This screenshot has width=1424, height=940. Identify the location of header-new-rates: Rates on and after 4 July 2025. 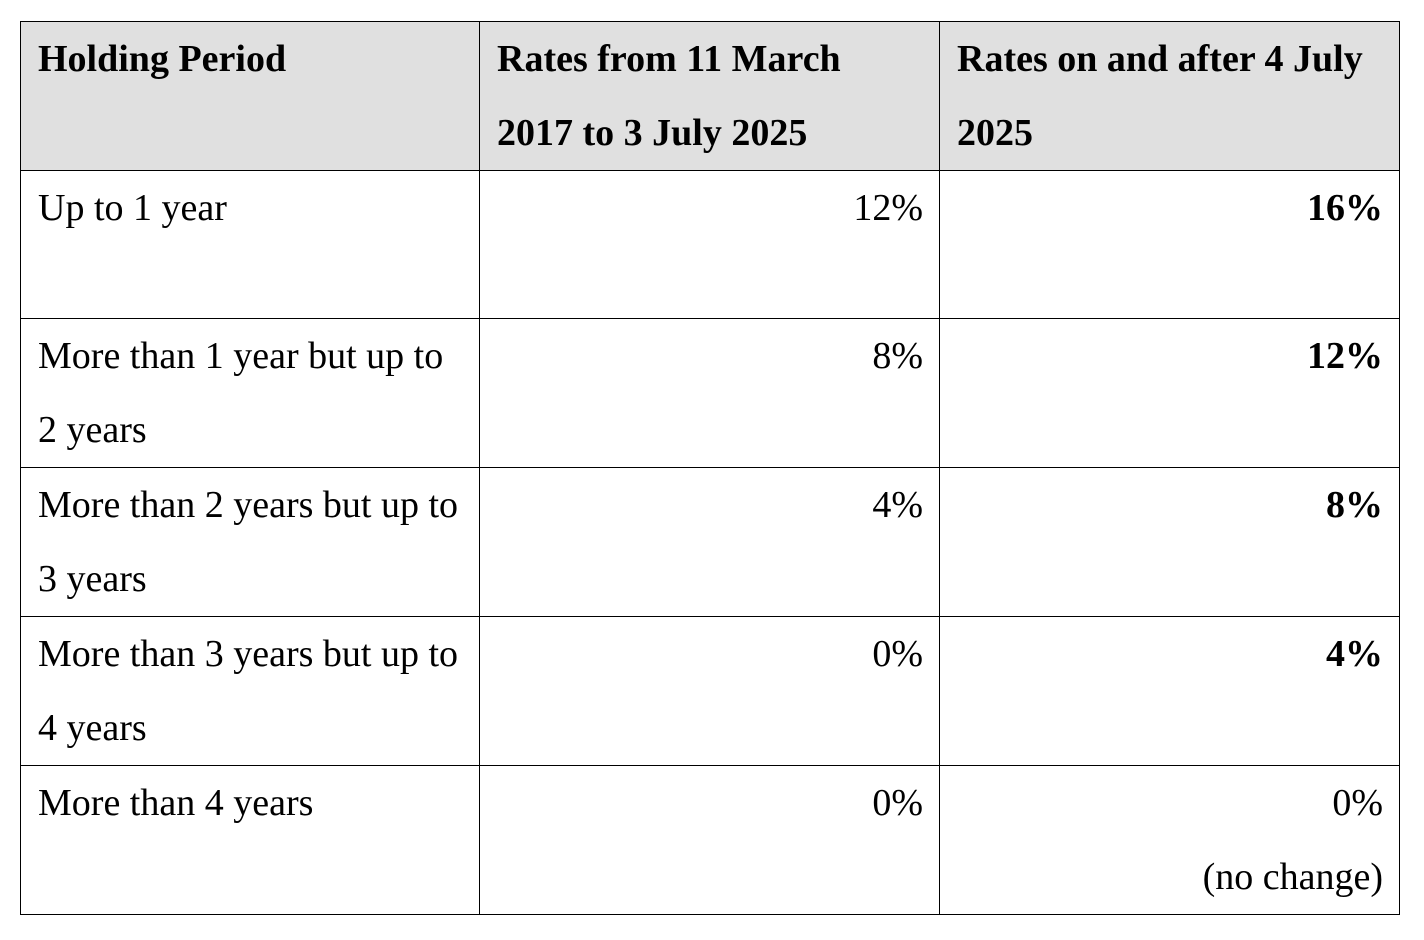
(1169, 96).